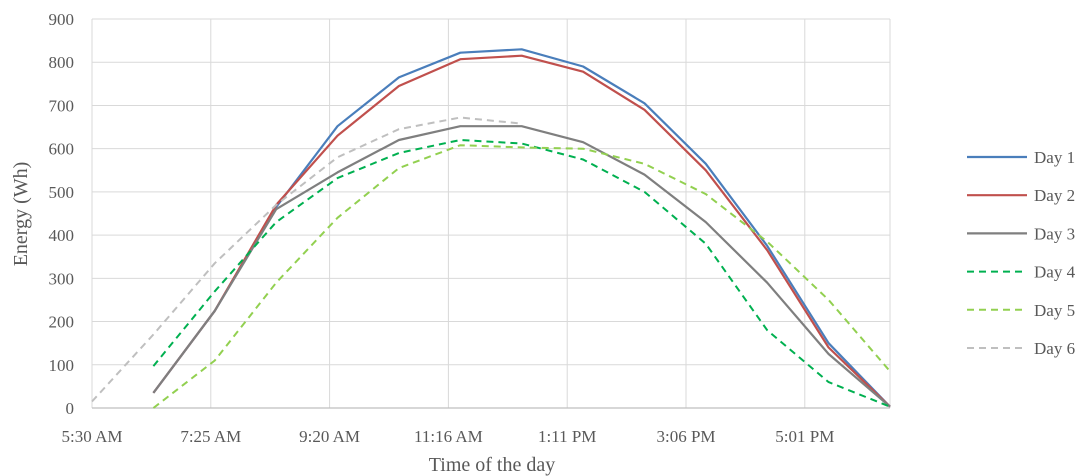 This screenshot has height=476, width=1089. What do you see at coordinates (329, 436) in the screenshot?
I see `x-tick-label: 9:20 AM` at bounding box center [329, 436].